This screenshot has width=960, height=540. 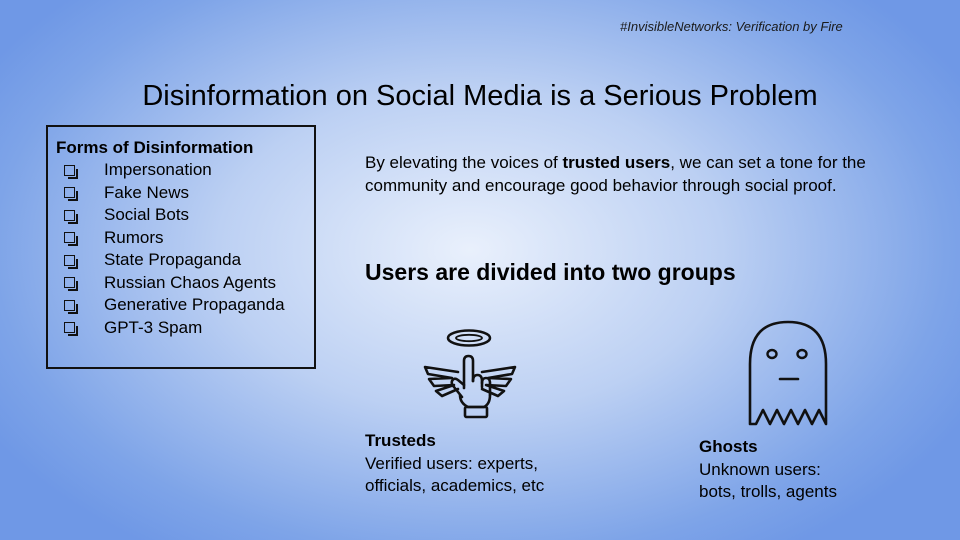 What do you see at coordinates (616, 162) in the screenshot?
I see `intro-emphasis: trusted users` at bounding box center [616, 162].